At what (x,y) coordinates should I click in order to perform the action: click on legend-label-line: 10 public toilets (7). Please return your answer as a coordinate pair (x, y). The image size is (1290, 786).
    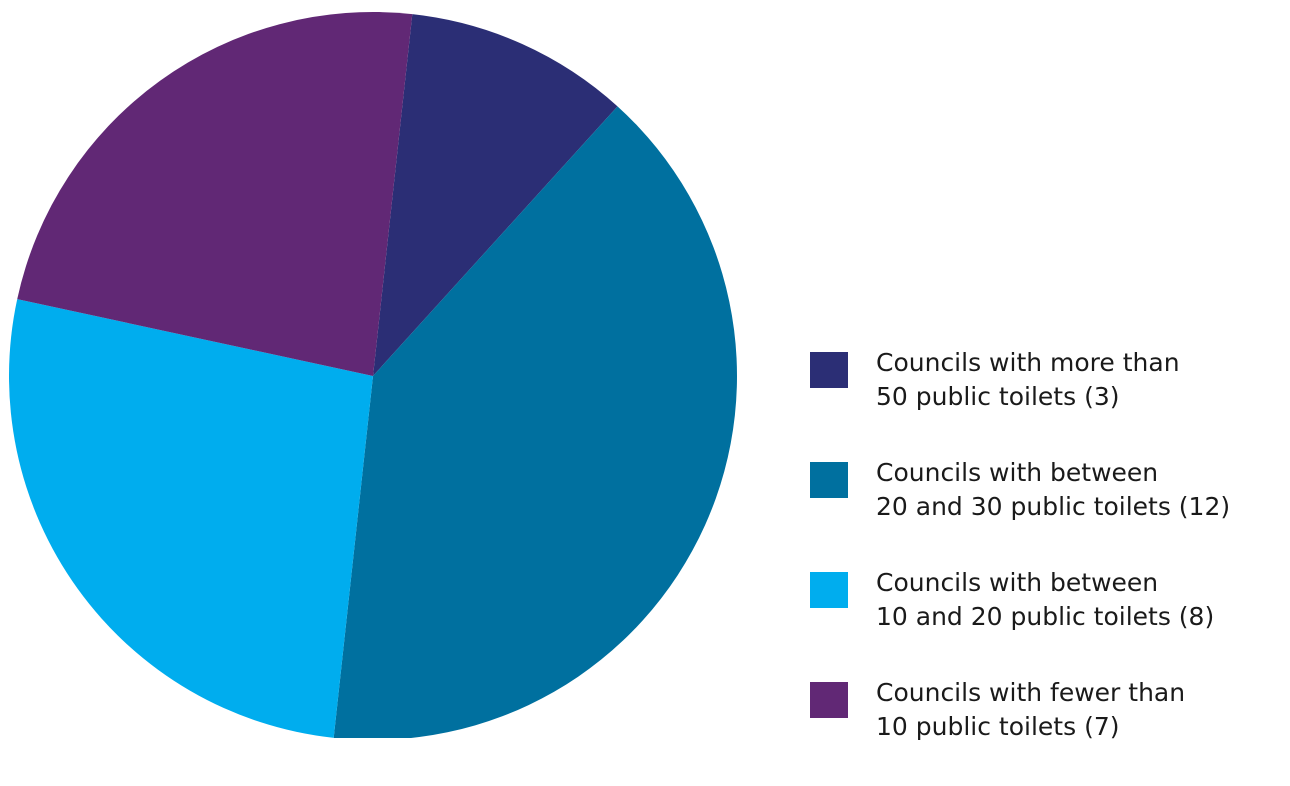
    Looking at the image, I should click on (998, 726).